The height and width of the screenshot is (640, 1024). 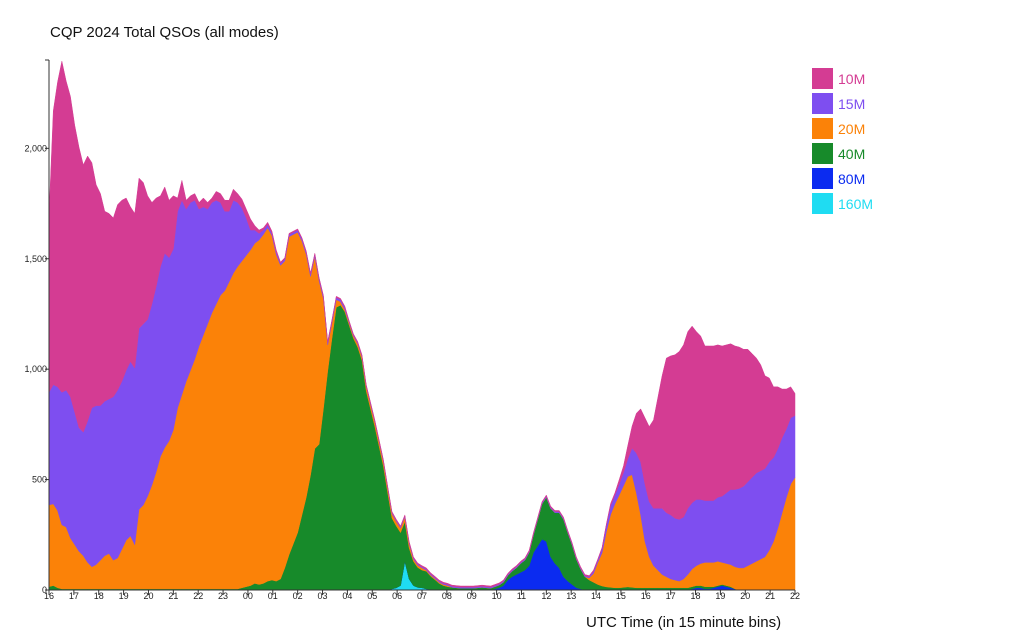 What do you see at coordinates (35, 148) in the screenshot?
I see `y-tick-label: 2,000` at bounding box center [35, 148].